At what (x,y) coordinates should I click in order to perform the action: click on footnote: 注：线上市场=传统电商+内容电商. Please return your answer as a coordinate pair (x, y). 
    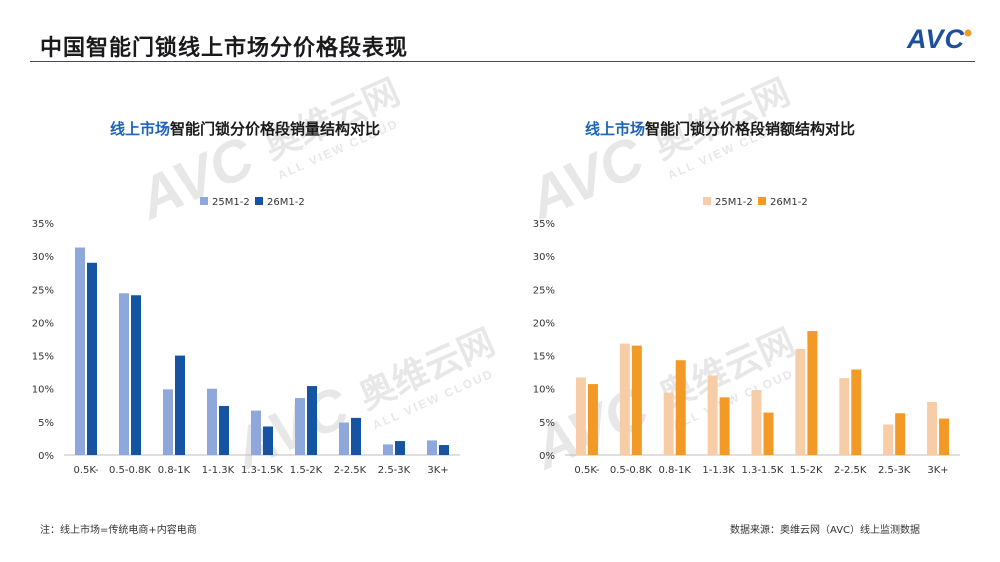
    Looking at the image, I should click on (118, 530).